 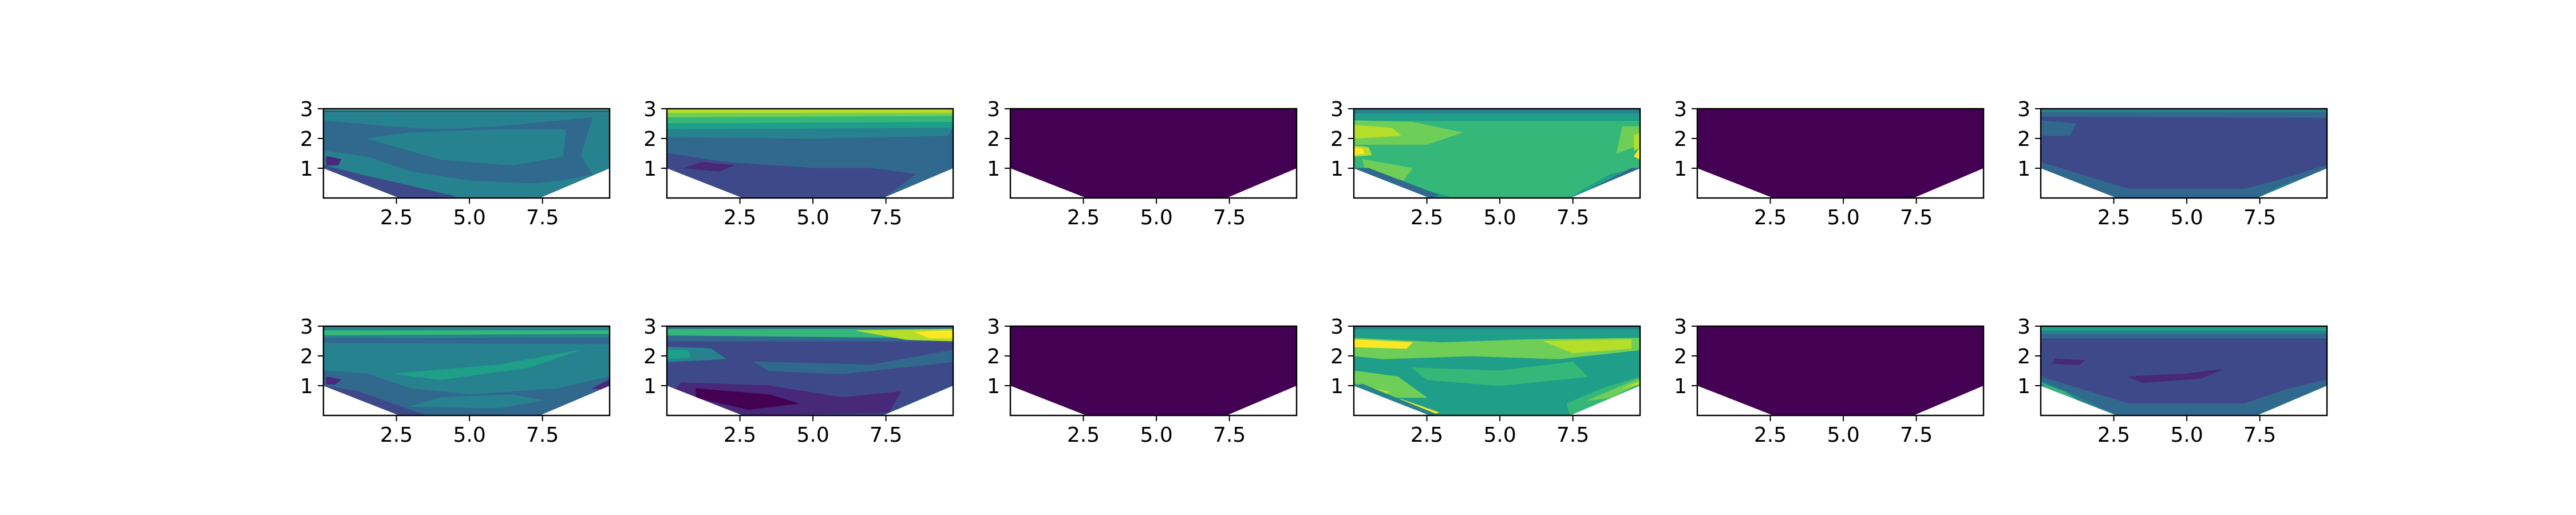 I want to click on subplot-r1-c1: 2.5 5.0 7.5 1 2 3, so click(x=455, y=163).